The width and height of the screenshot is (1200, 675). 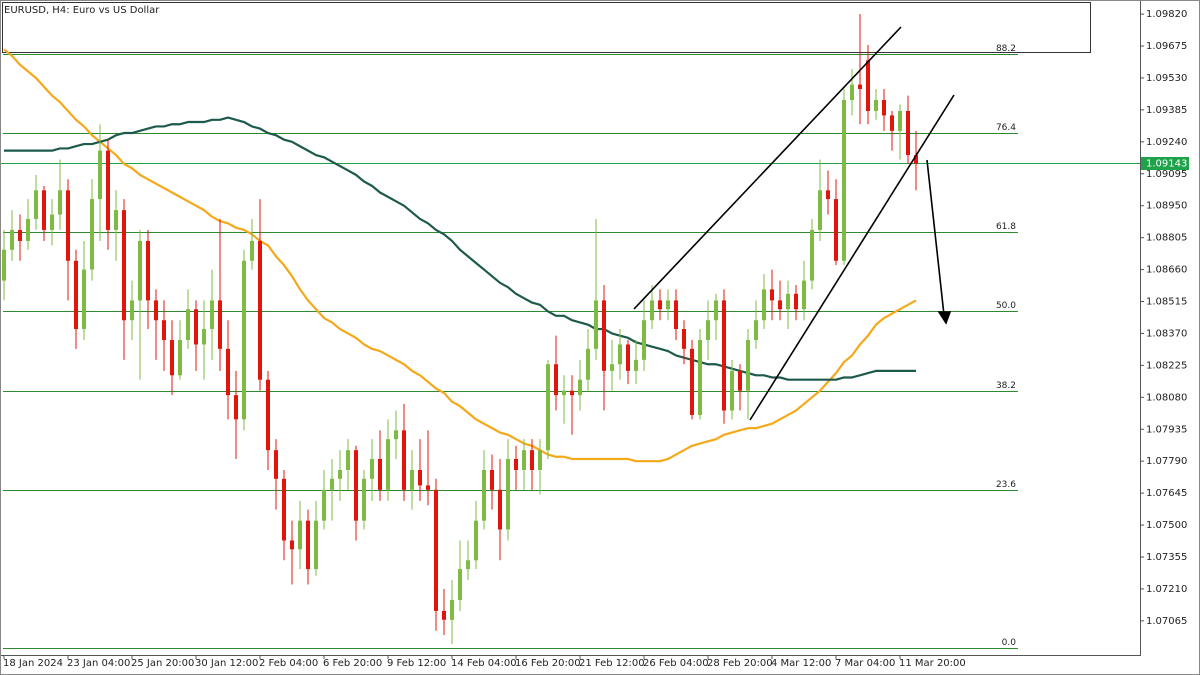 What do you see at coordinates (1166, 14) in the screenshot?
I see `y-tick-label: 1.09820` at bounding box center [1166, 14].